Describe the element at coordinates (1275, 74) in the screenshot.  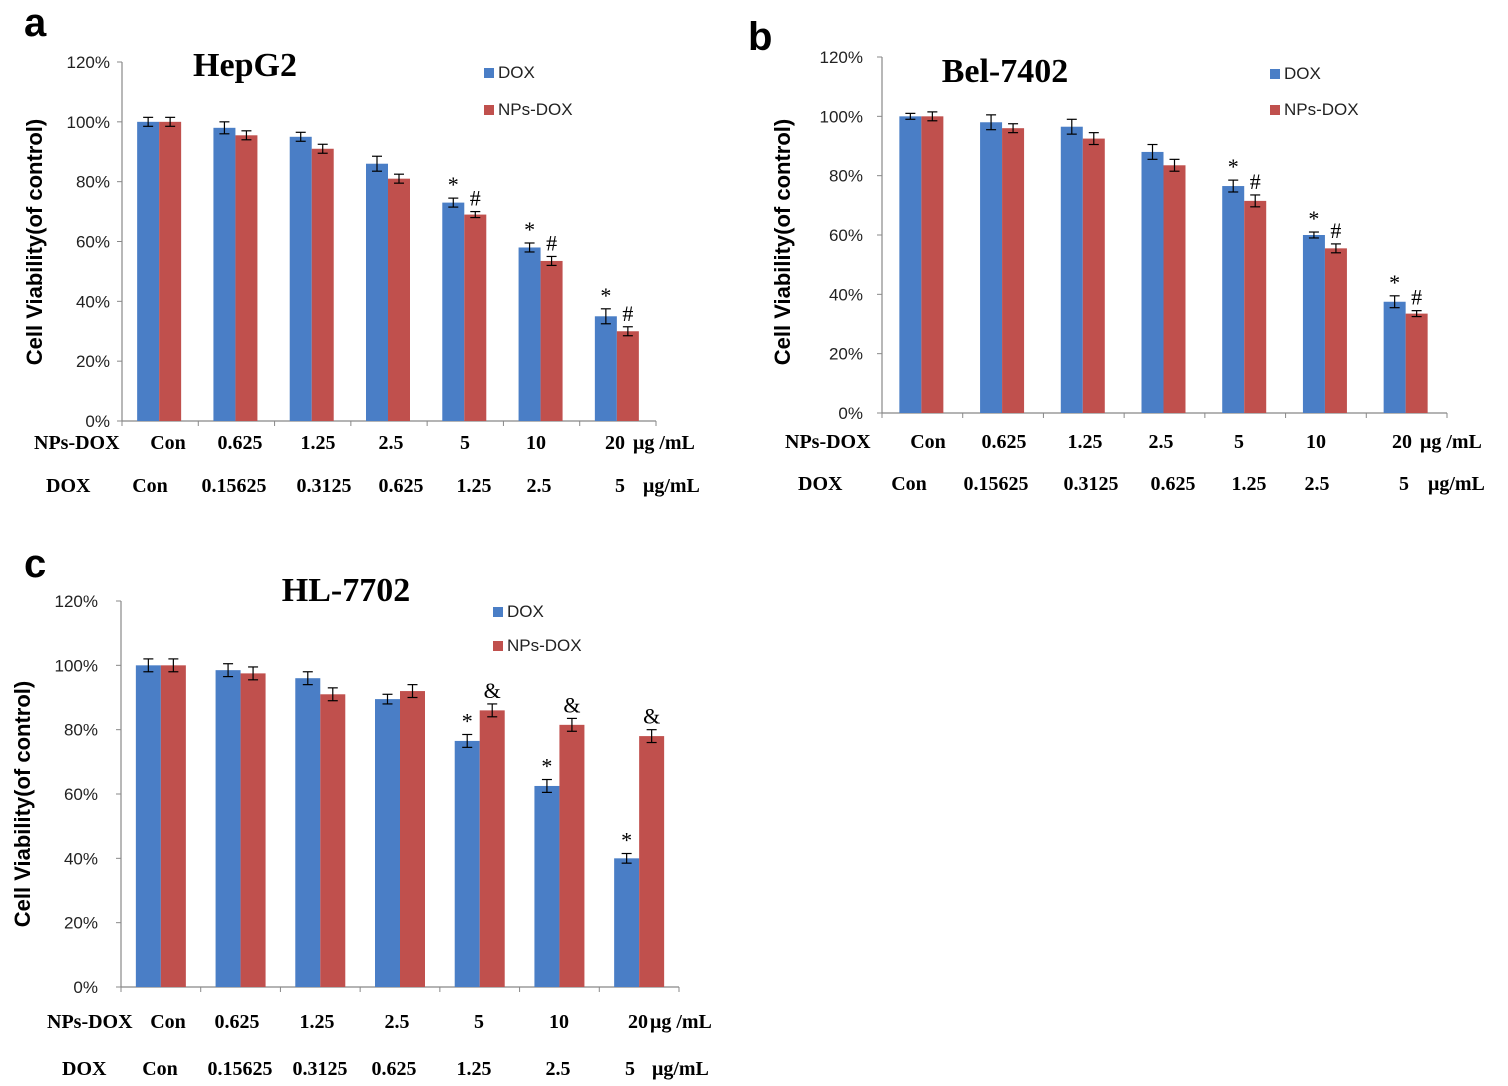
I see `panel-b-legend-swatch-dox` at that location.